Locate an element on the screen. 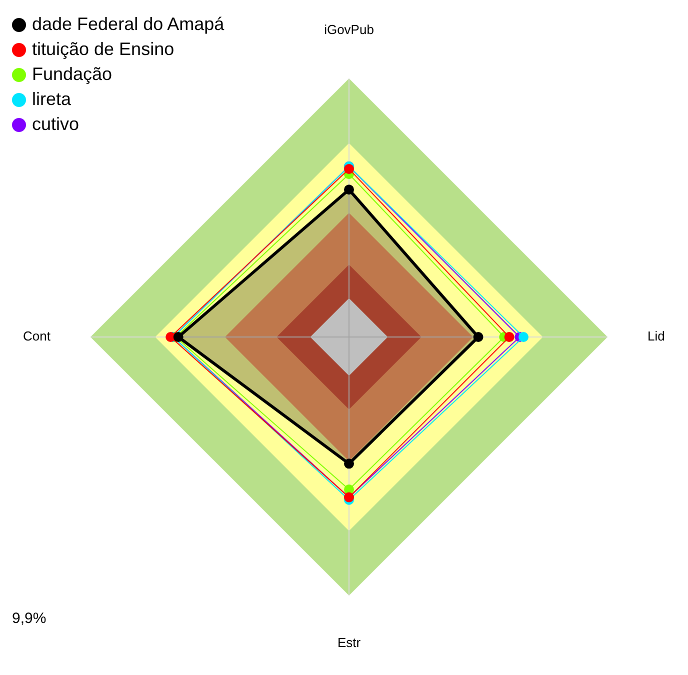 The width and height of the screenshot is (688, 675). legend-label: tituição de Ensino is located at coordinates (103, 49).